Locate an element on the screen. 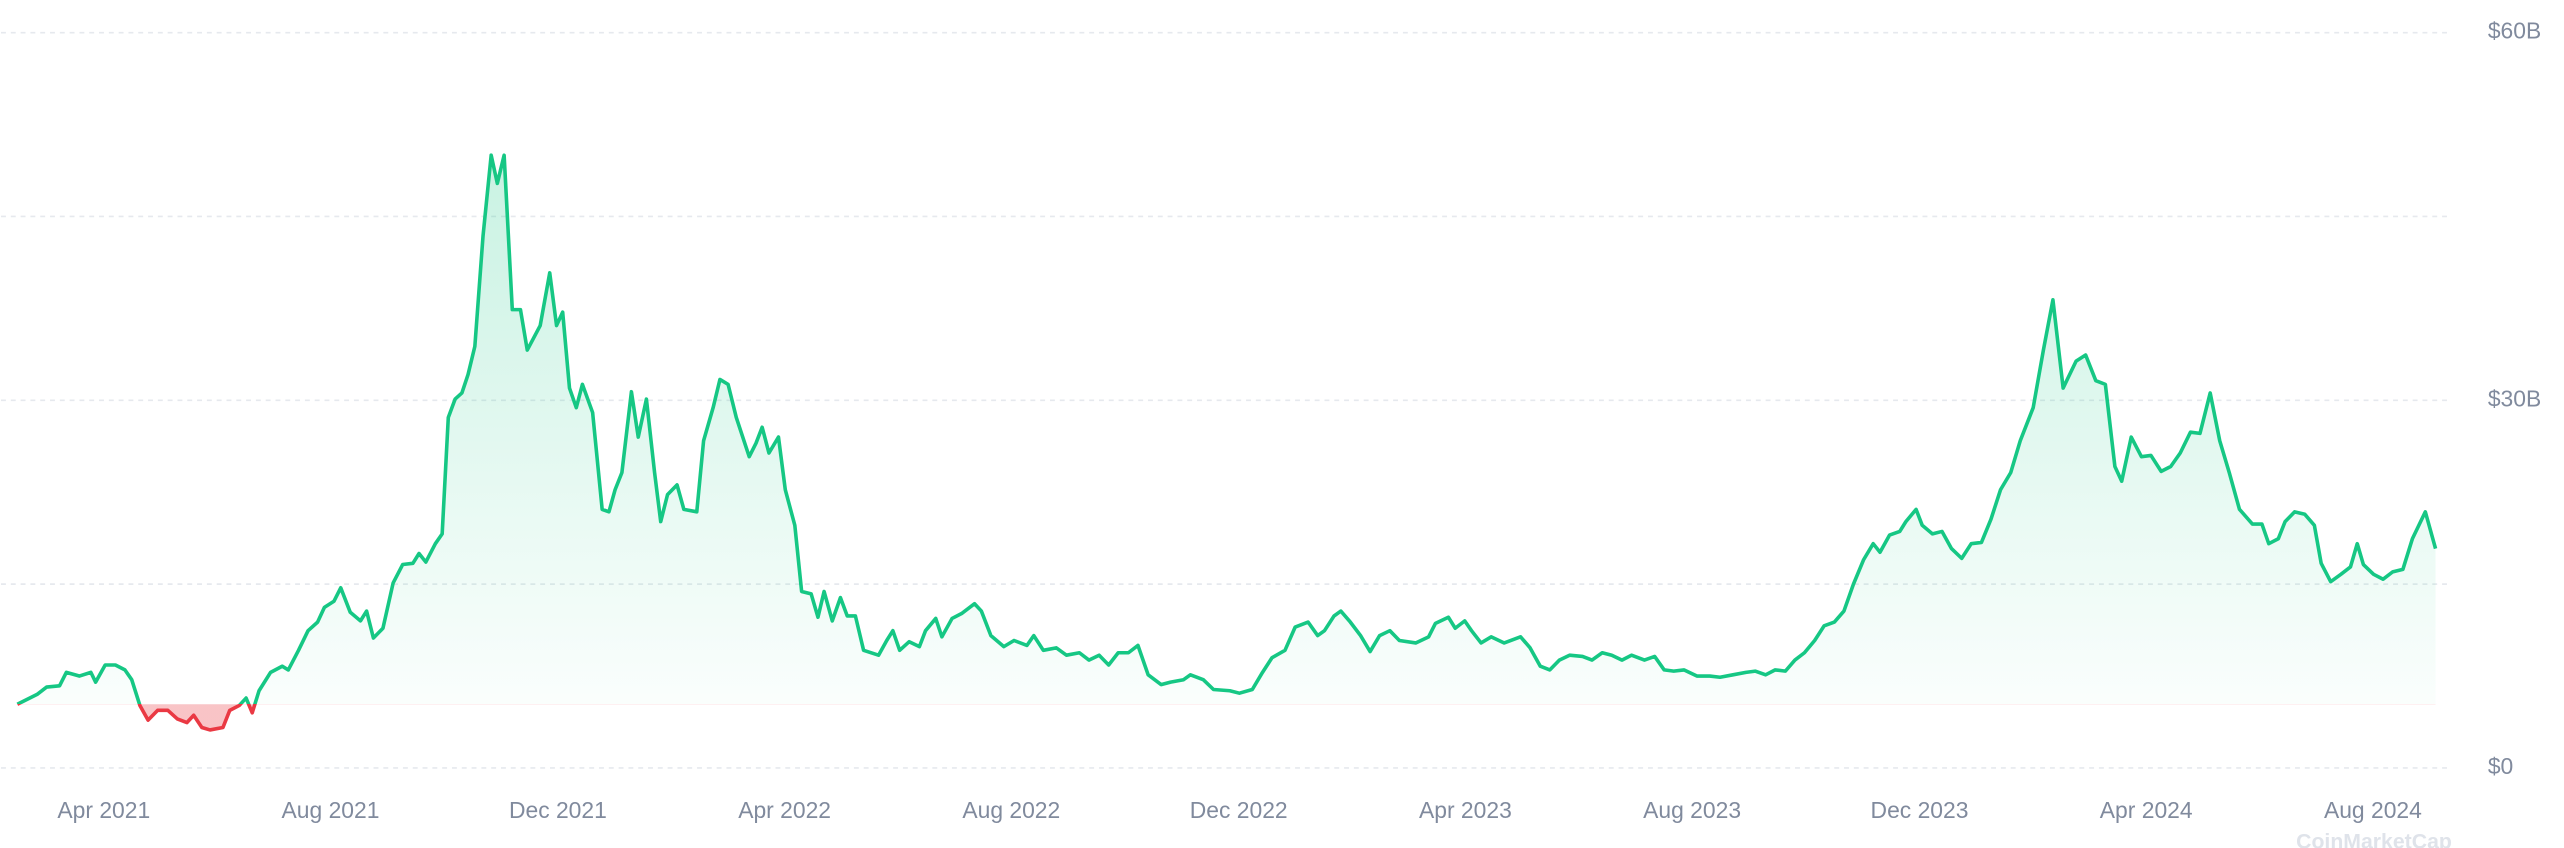 This screenshot has width=2564, height=848. x-tick-label: Apr 2022 is located at coordinates (784, 810).